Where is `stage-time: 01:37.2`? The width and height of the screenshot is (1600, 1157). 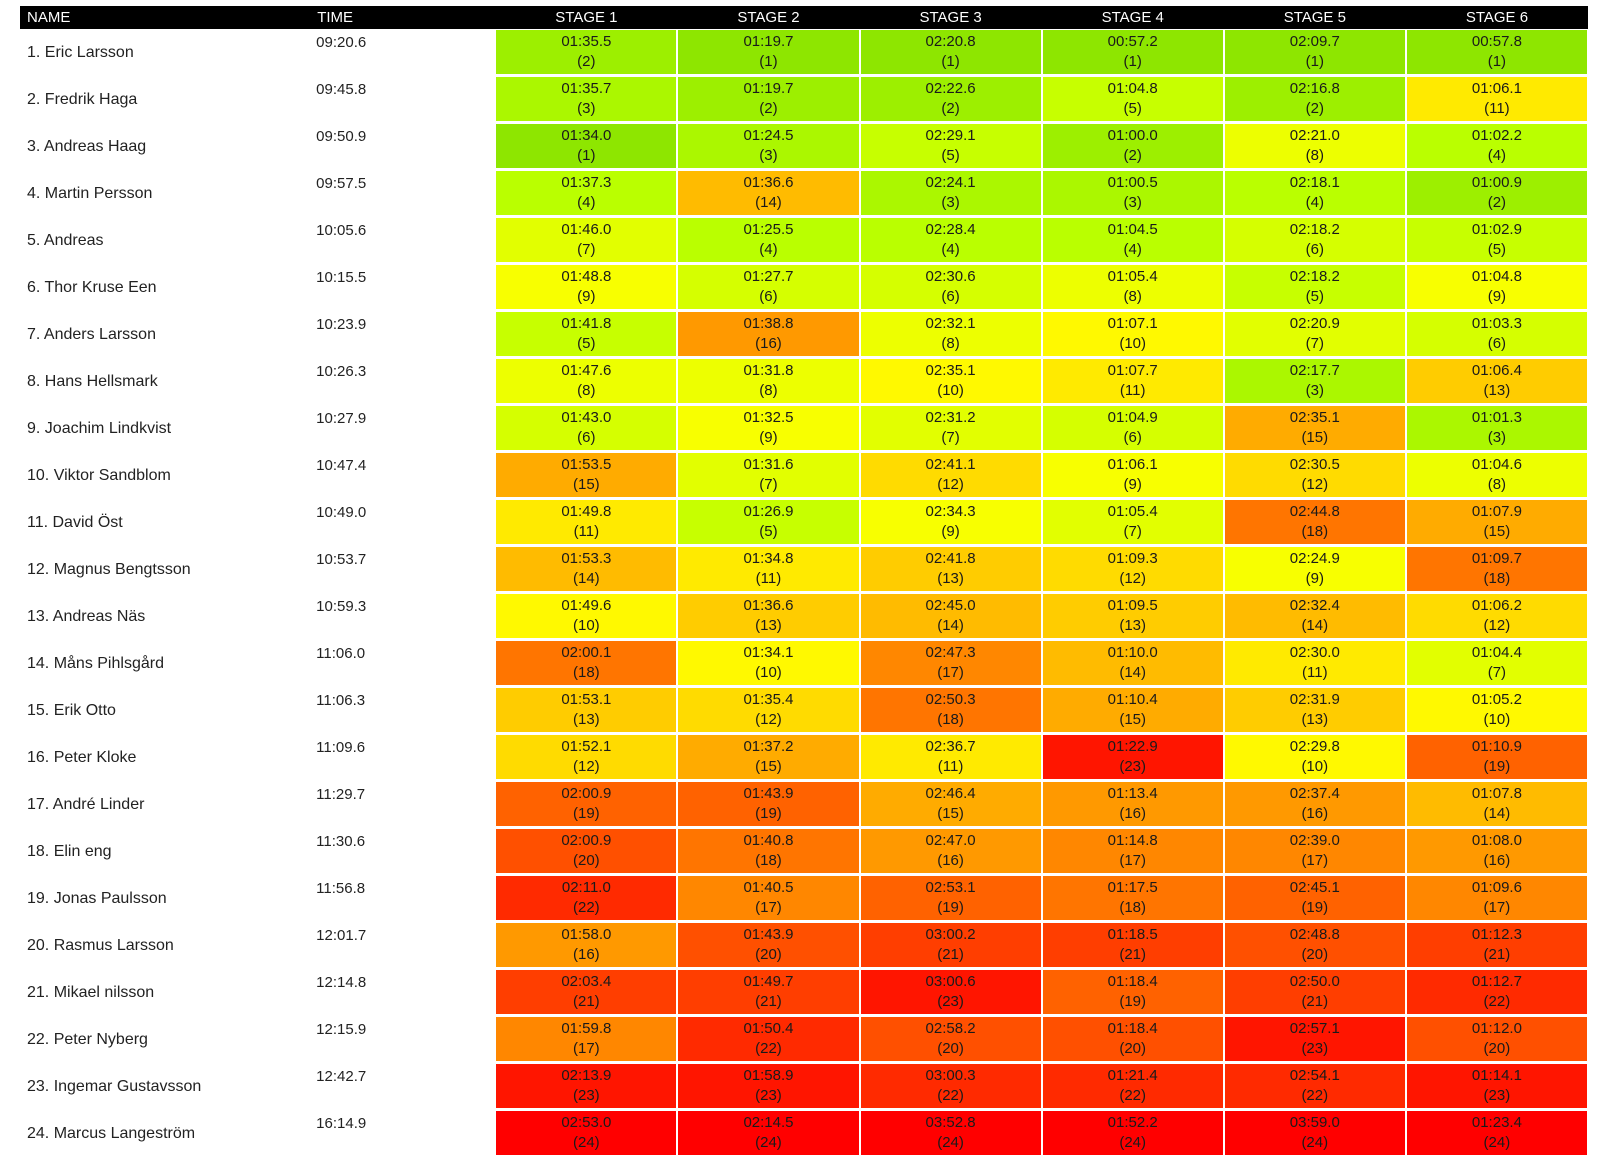
stage-time: 01:37.2 is located at coordinates (768, 746).